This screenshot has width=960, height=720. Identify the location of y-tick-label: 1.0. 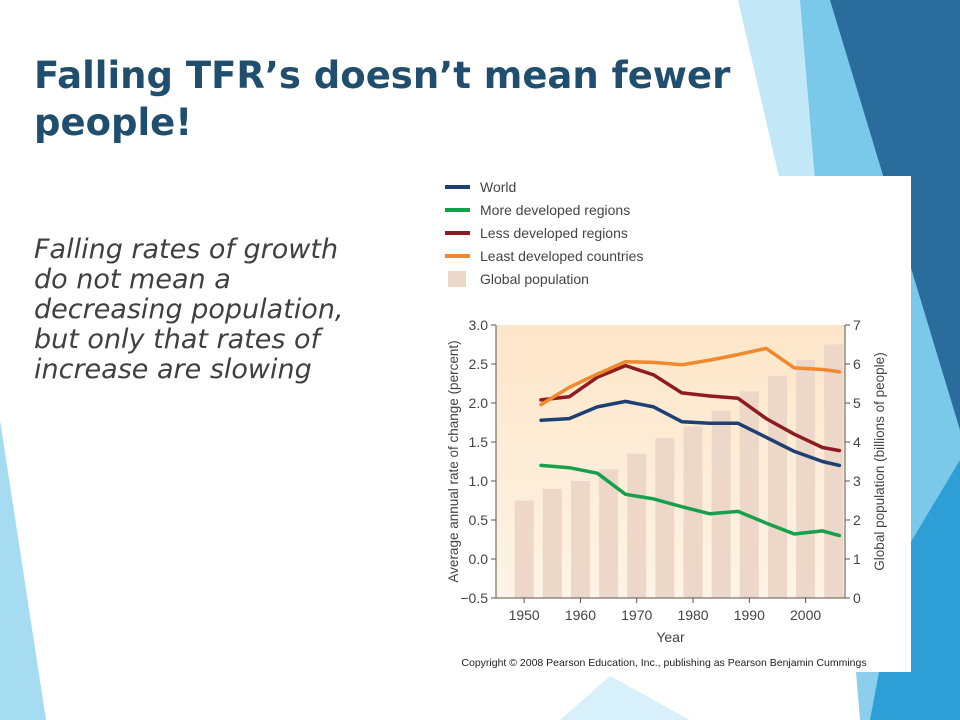
(479, 481).